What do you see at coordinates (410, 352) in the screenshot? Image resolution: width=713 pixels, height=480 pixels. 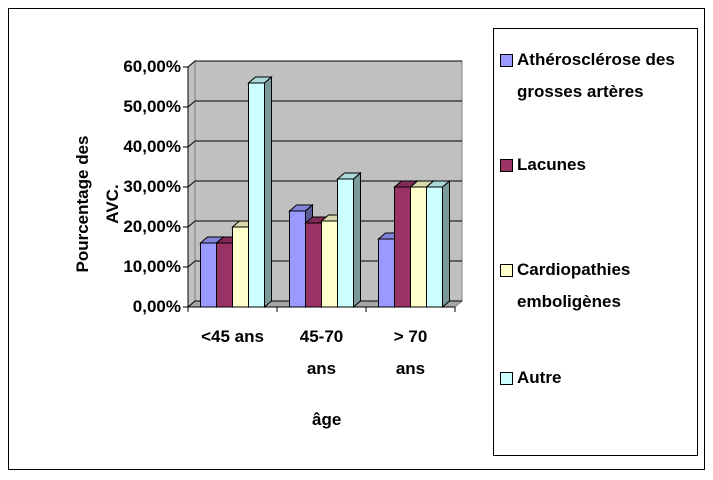 I see `x-tick-label: > 70 ans` at bounding box center [410, 352].